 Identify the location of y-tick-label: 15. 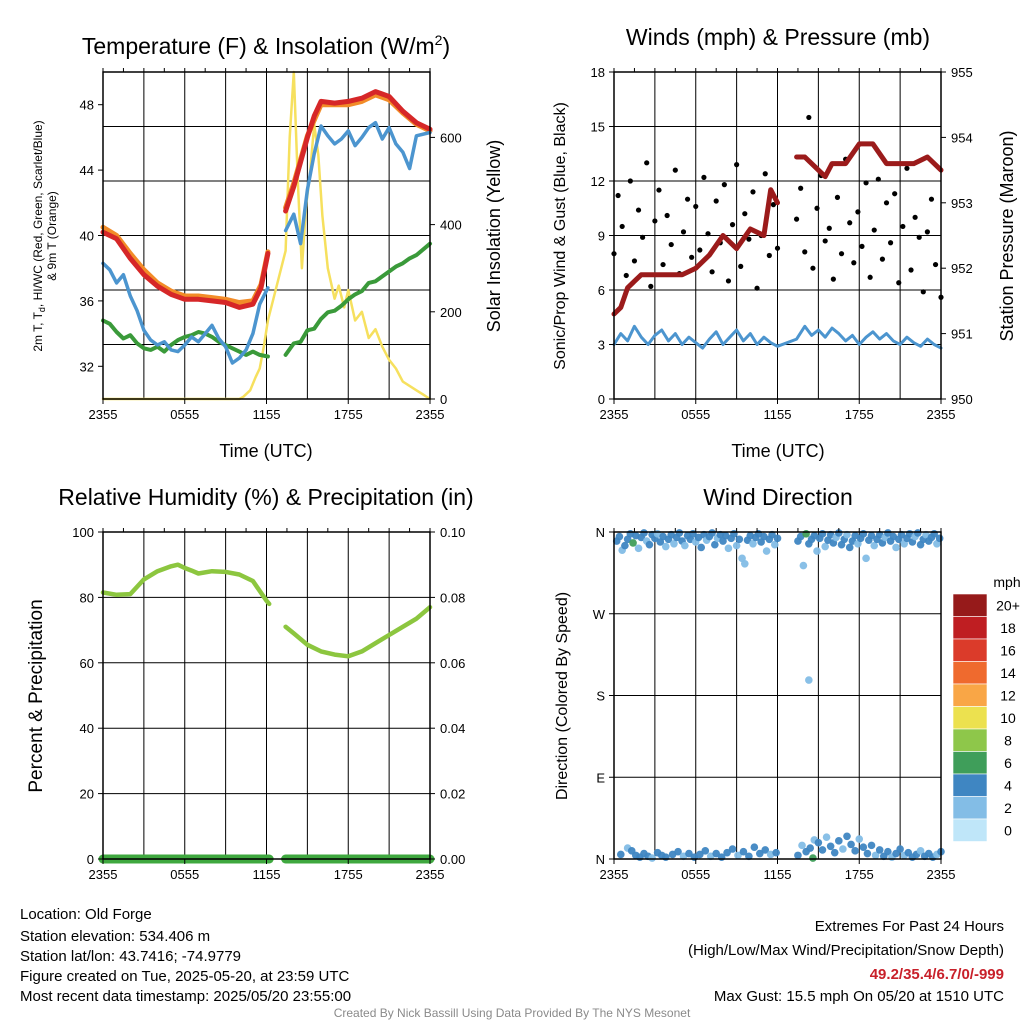
(598, 127).